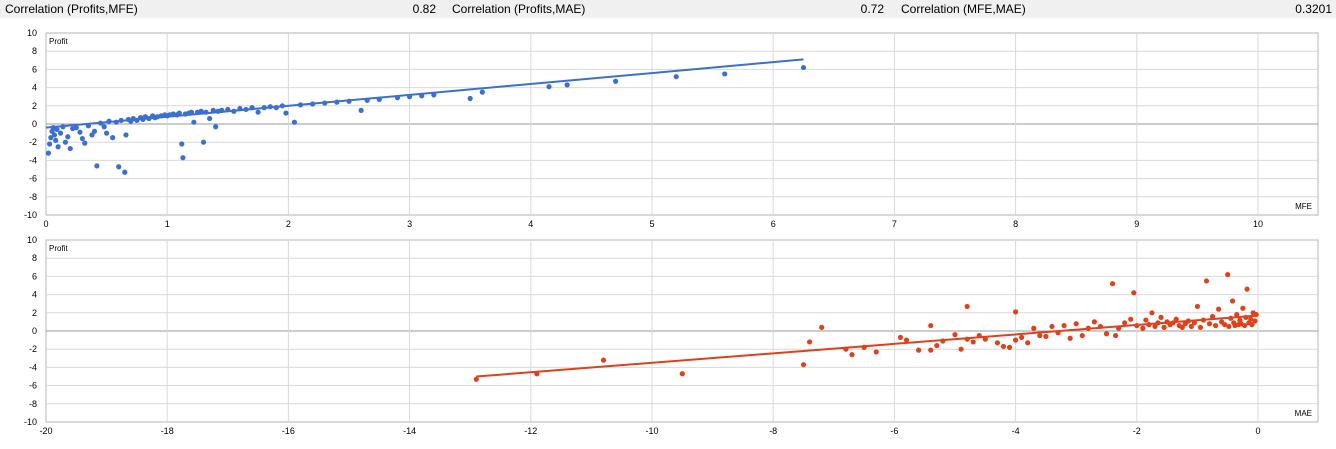 The height and width of the screenshot is (449, 1336). Describe the element at coordinates (651, 224) in the screenshot. I see `mfe-xtick-label: 5` at that location.